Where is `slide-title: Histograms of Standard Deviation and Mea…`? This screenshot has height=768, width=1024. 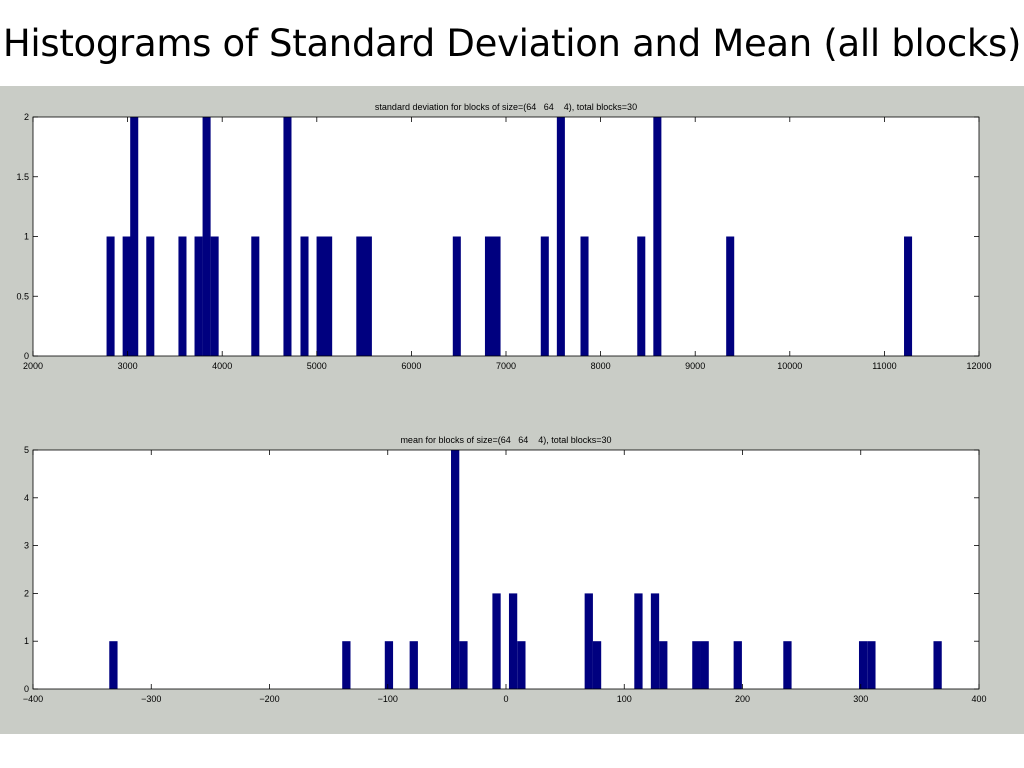
slide-title: Histograms of Standard Deviation and Mea… is located at coordinates (512, 43).